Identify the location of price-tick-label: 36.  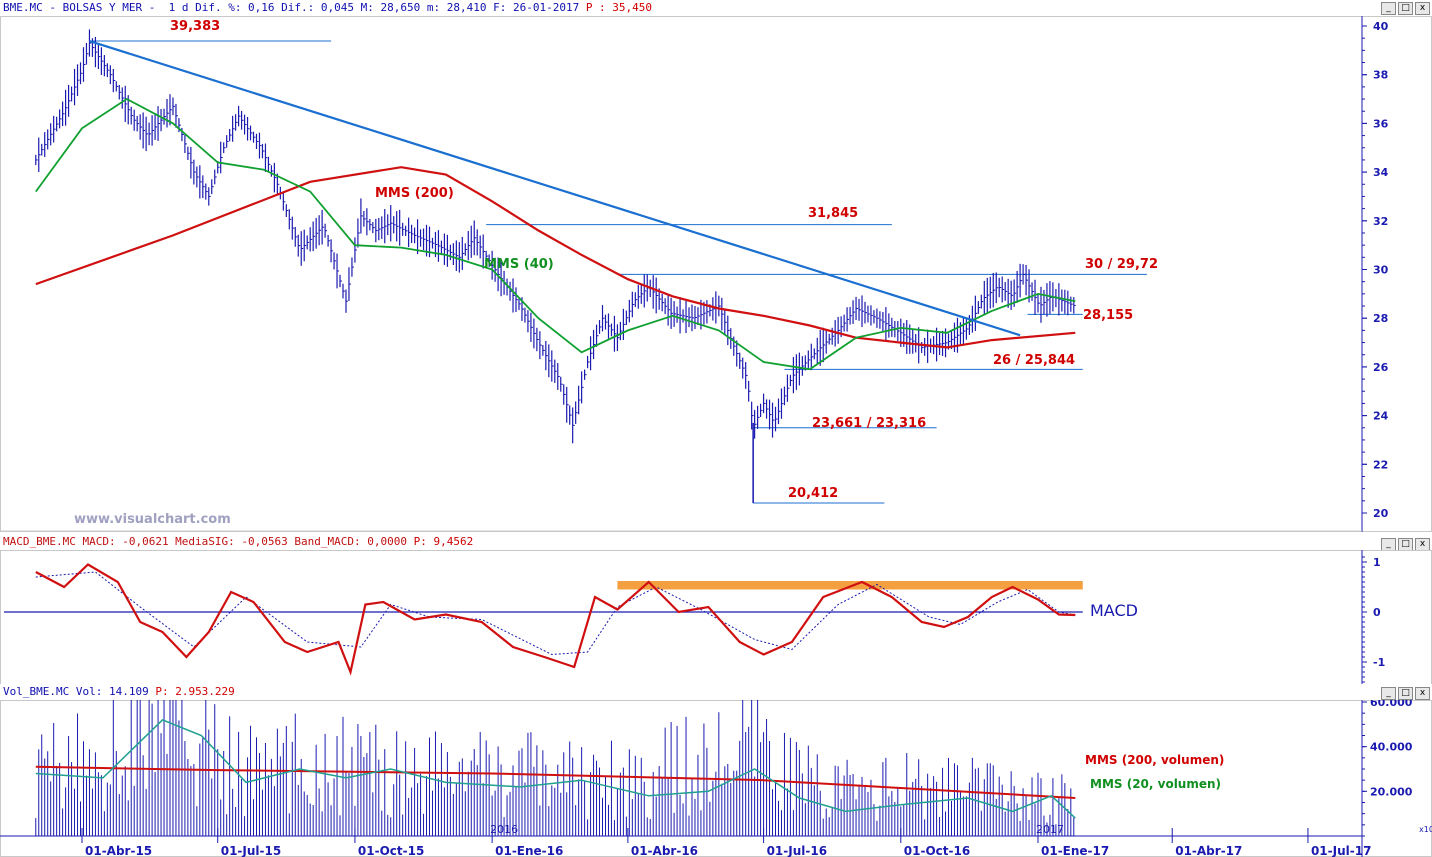
(1381, 123).